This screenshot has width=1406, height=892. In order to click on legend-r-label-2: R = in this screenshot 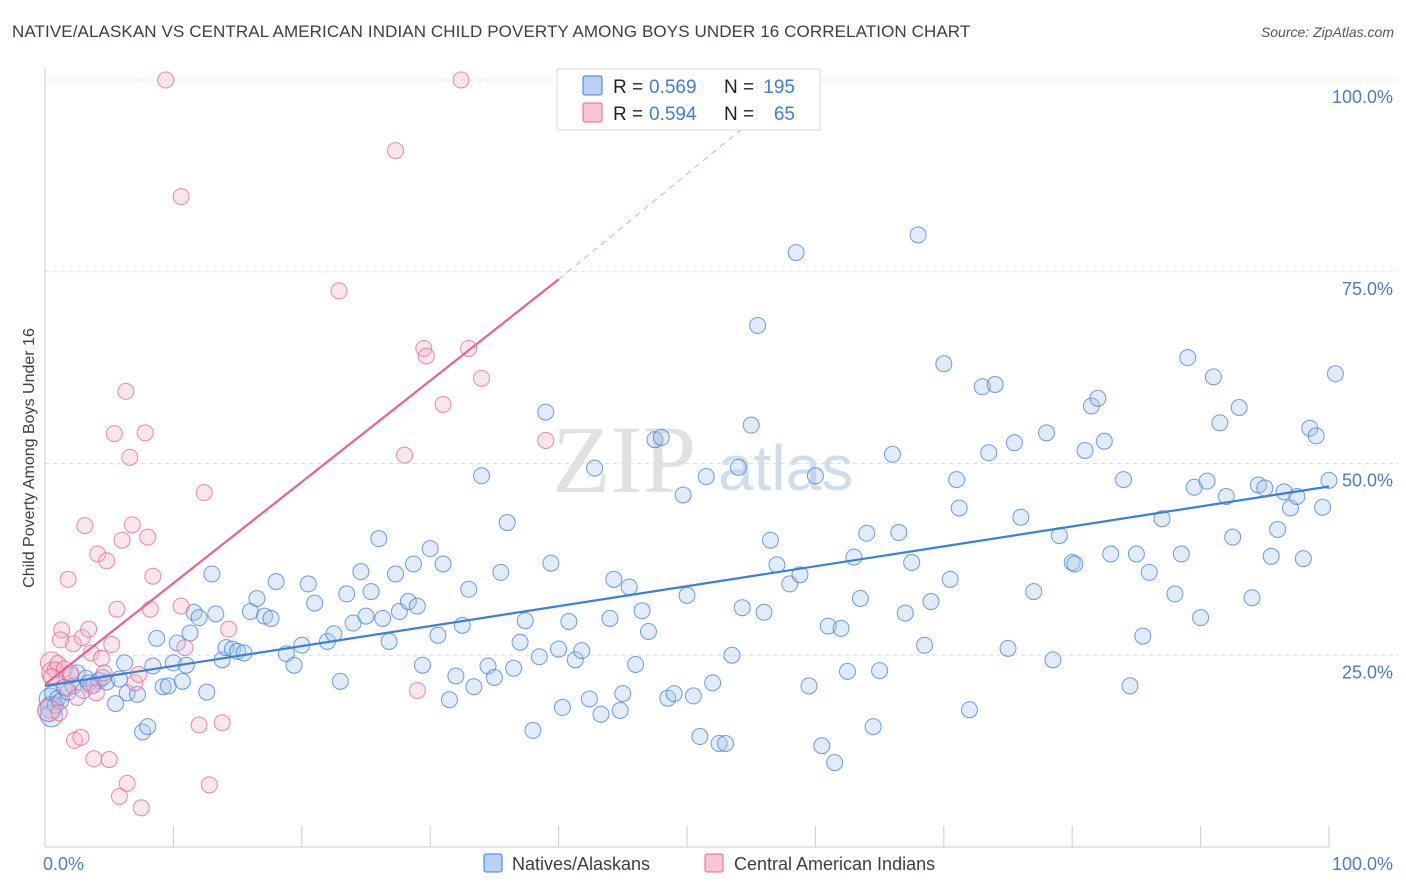, I will do `click(628, 114)`.